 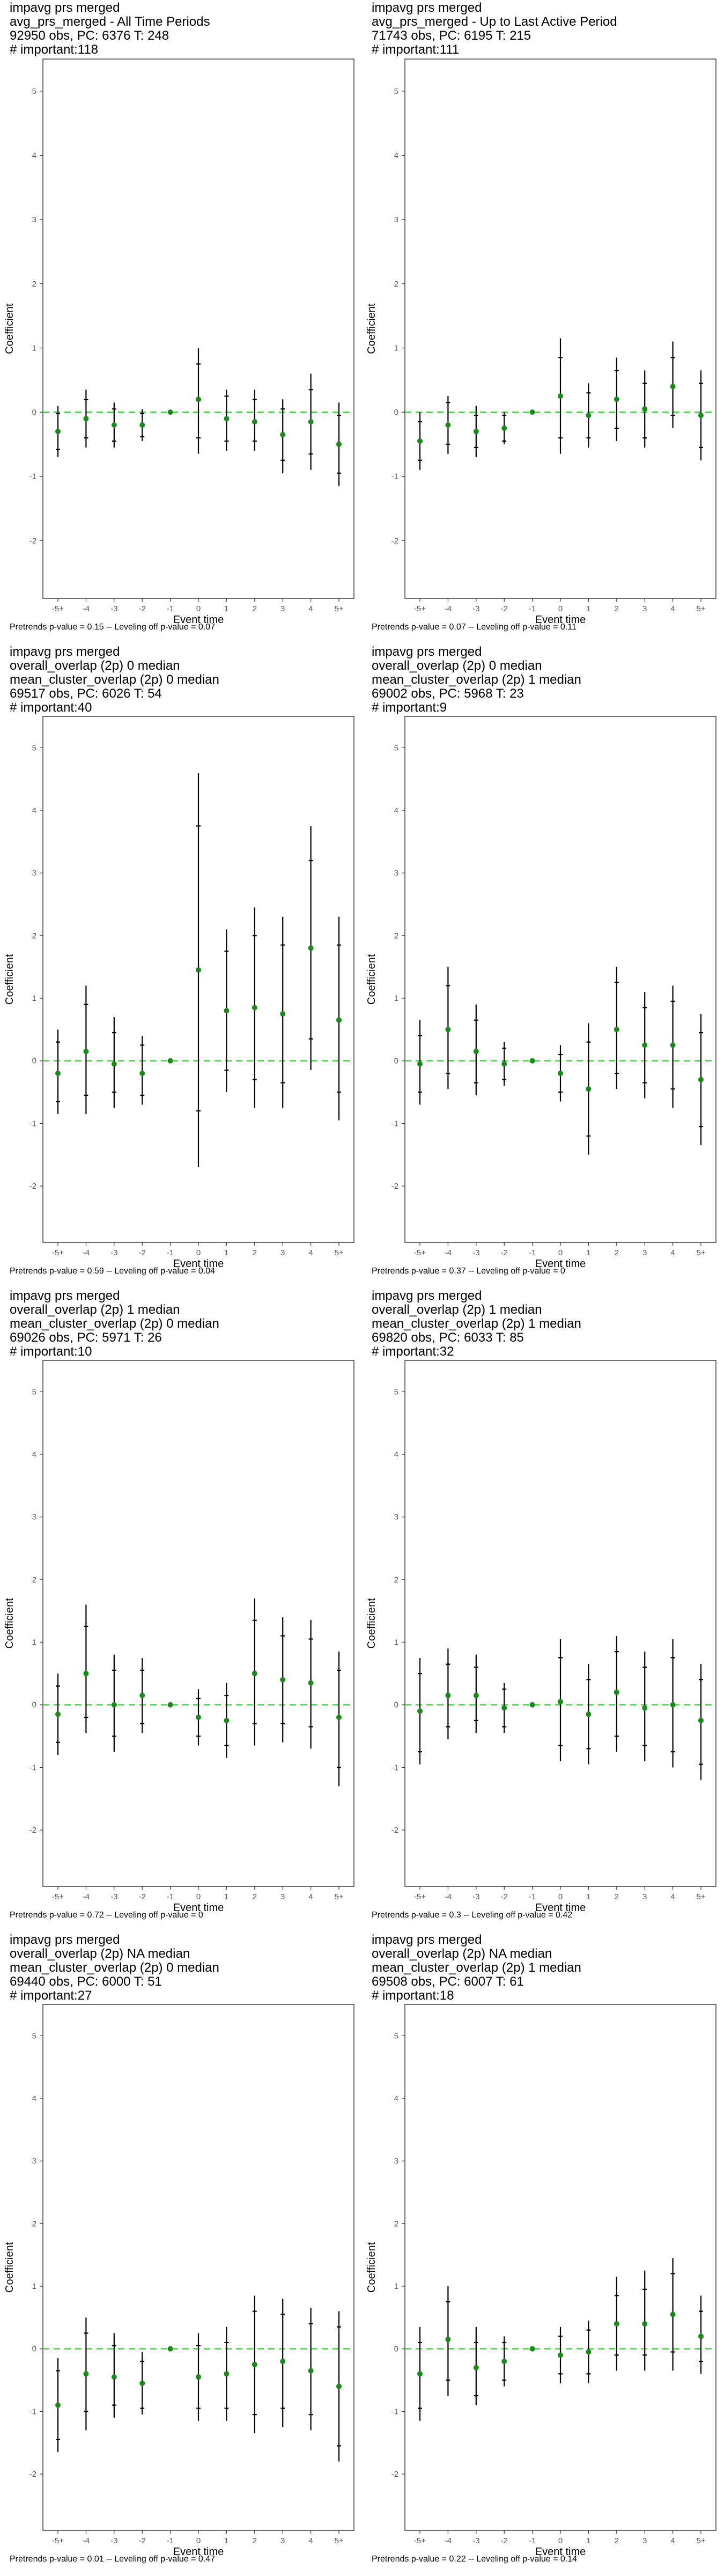 I want to click on y-tick-label: 5, so click(x=34, y=2035).